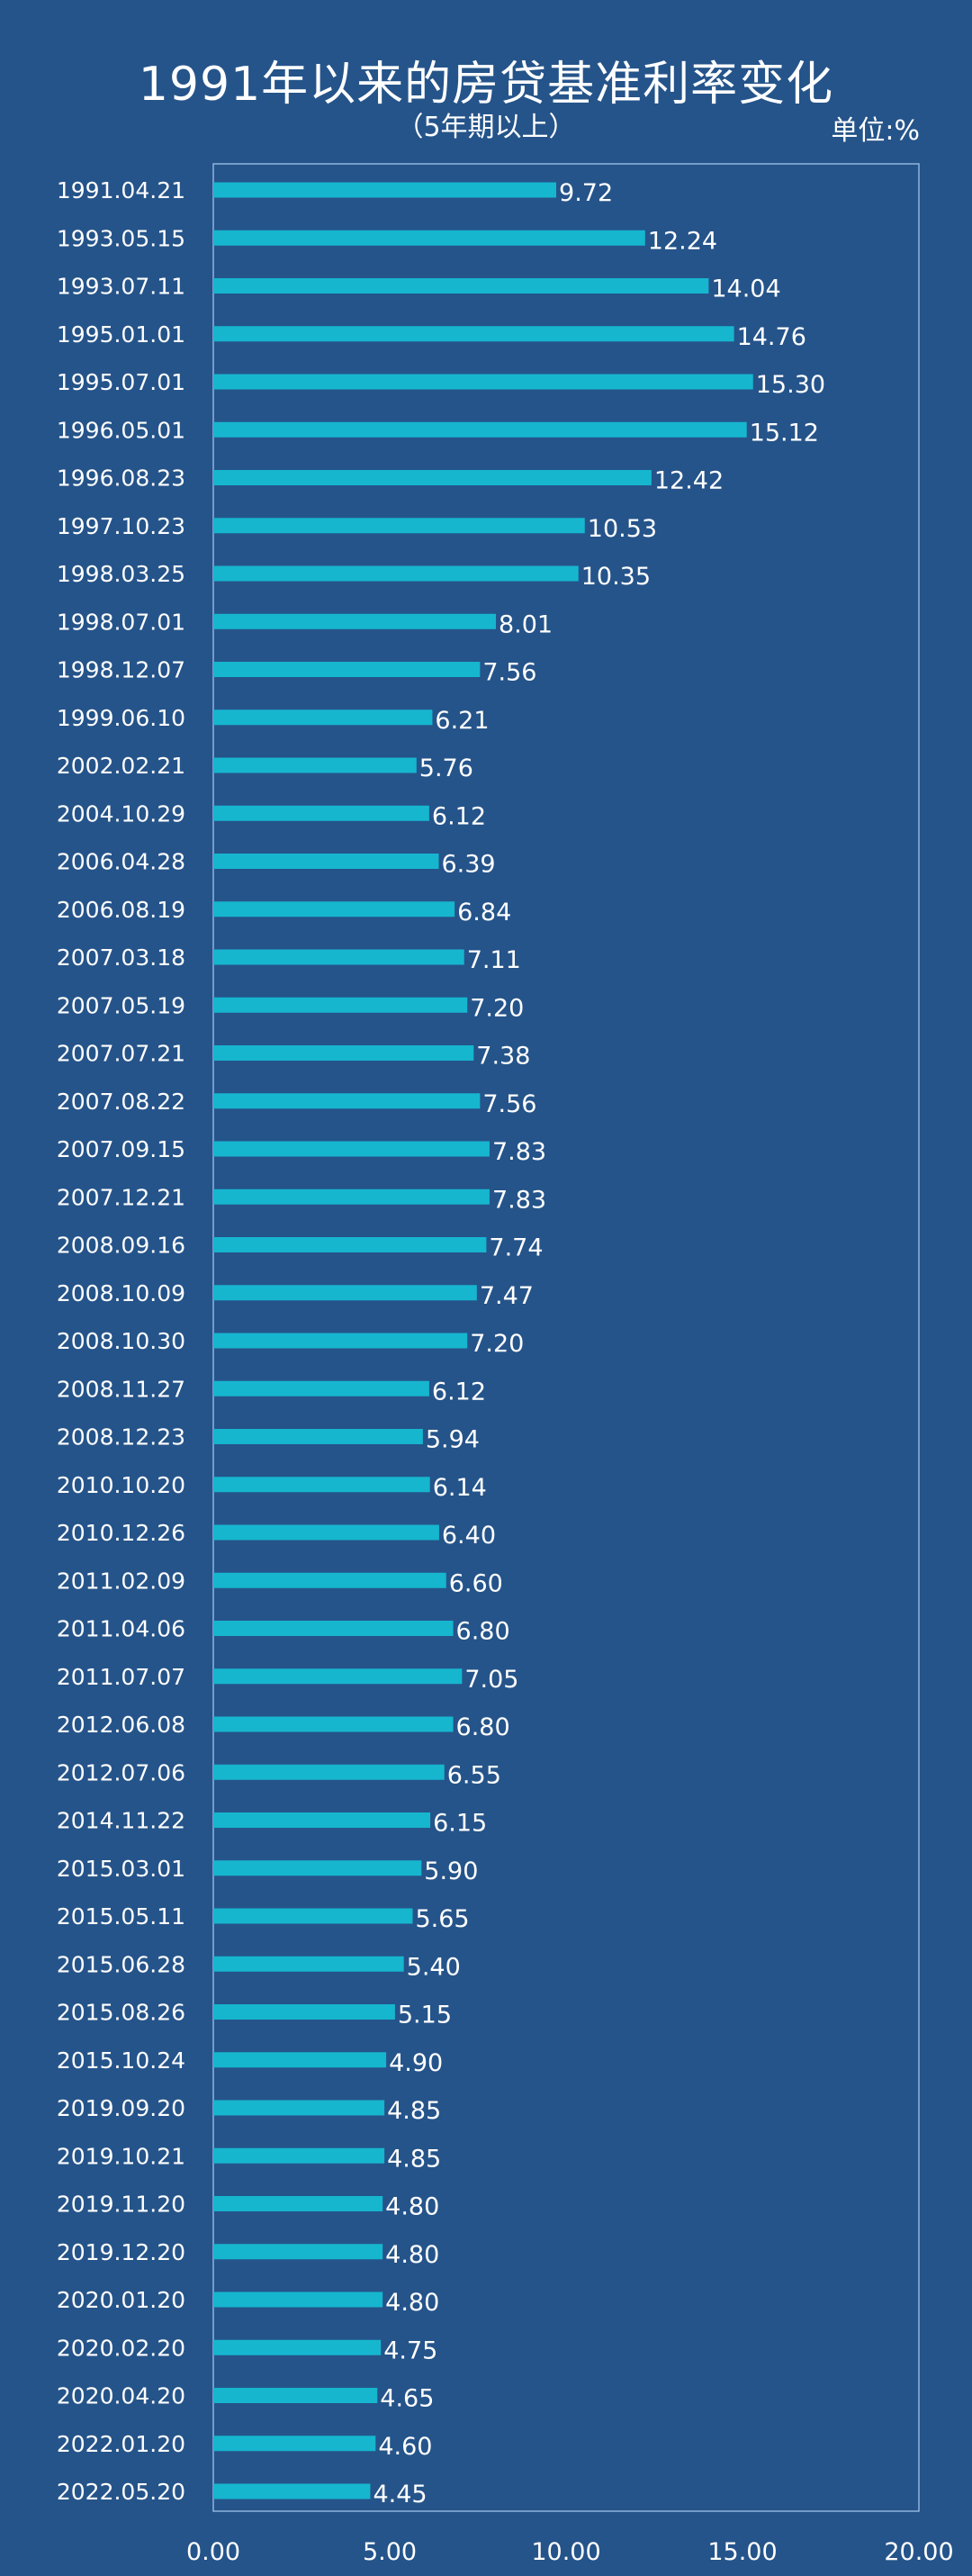 This screenshot has width=972, height=2576. What do you see at coordinates (121, 1341) in the screenshot?
I see `category-label: 2008.10.30` at bounding box center [121, 1341].